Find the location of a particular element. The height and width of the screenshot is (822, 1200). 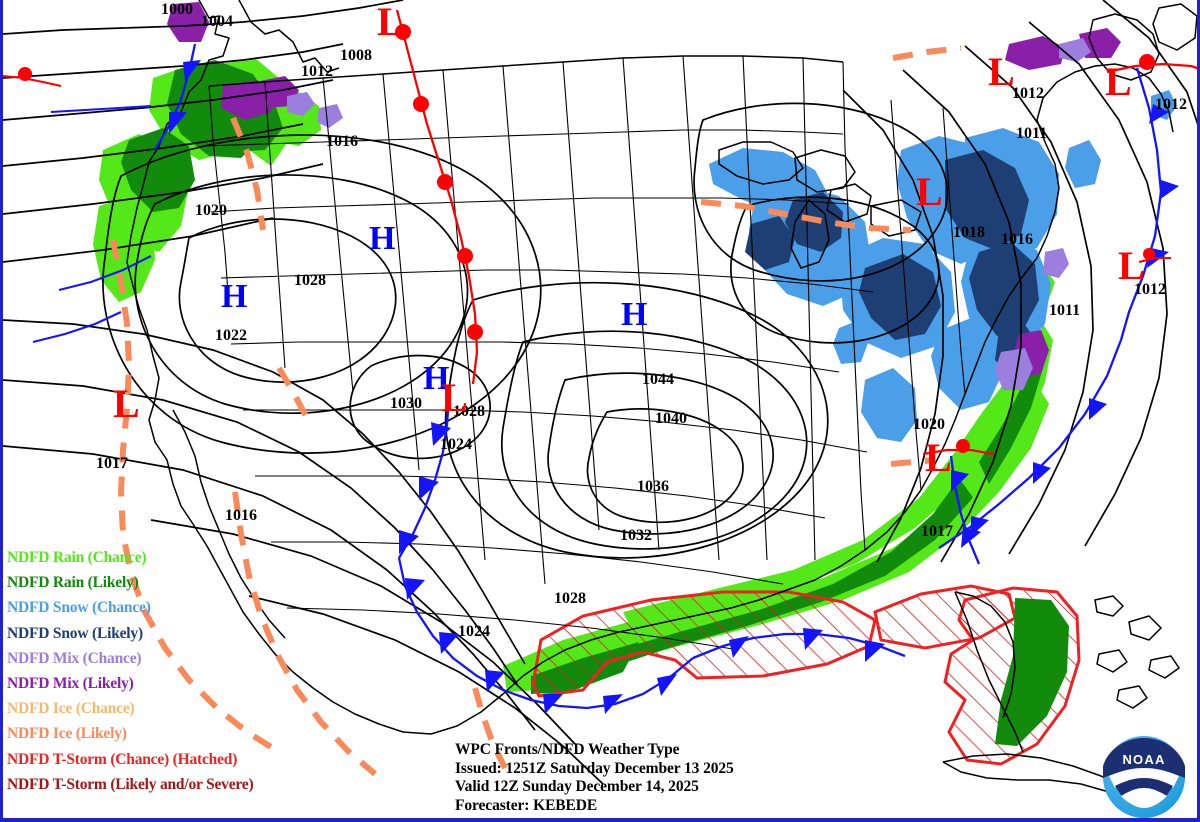

legend-item-ice-chance: NDFD Ice (Chance) is located at coordinates (71, 709).